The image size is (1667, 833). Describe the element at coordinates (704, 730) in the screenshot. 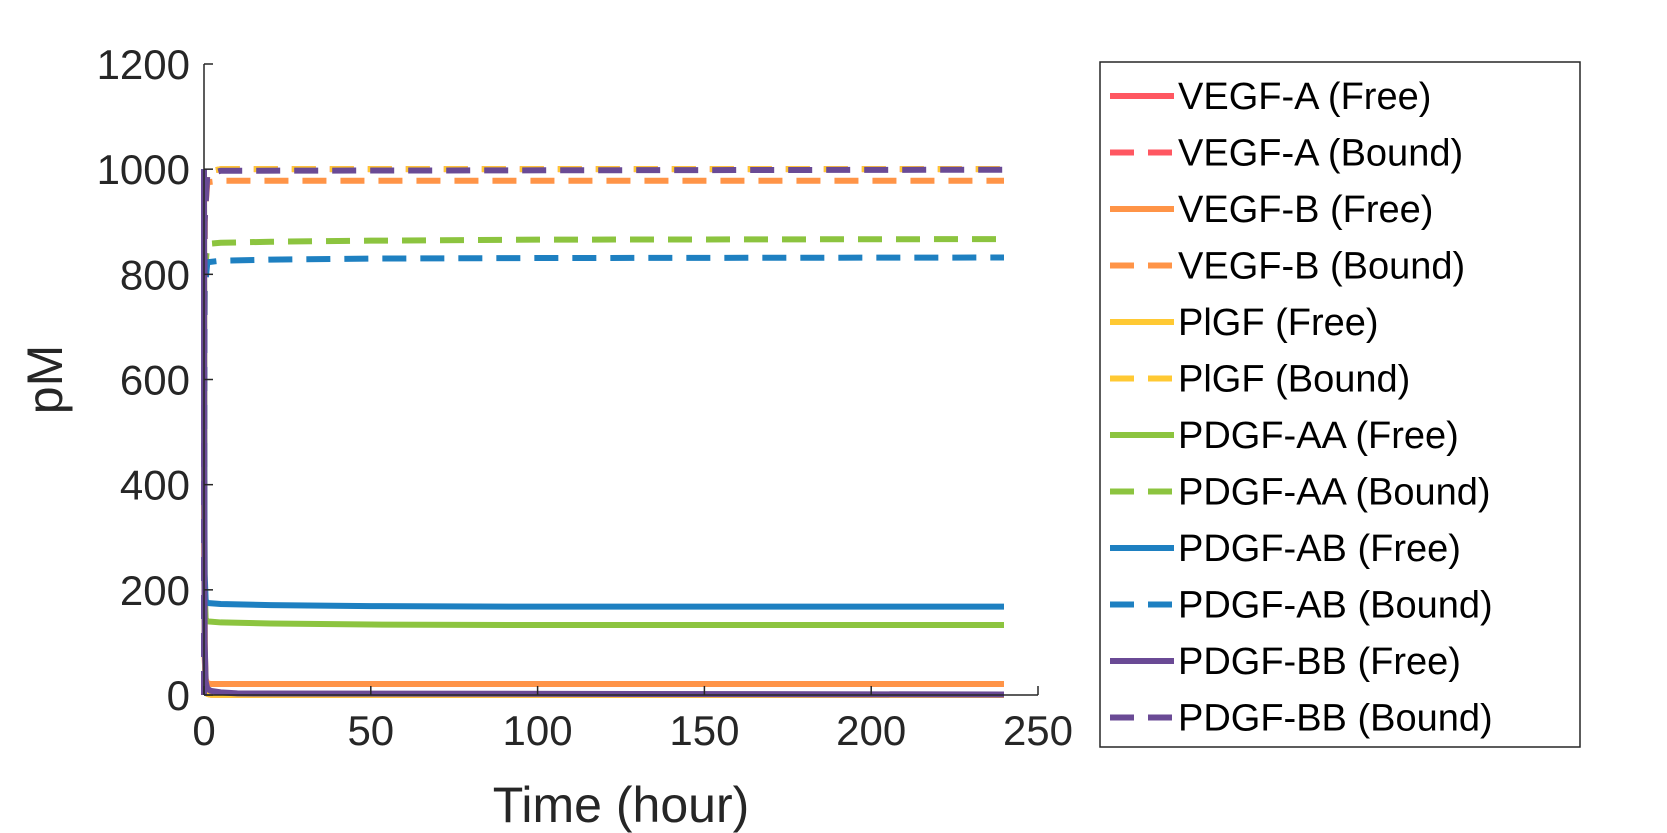

I see `x-tick-label: 150` at that location.